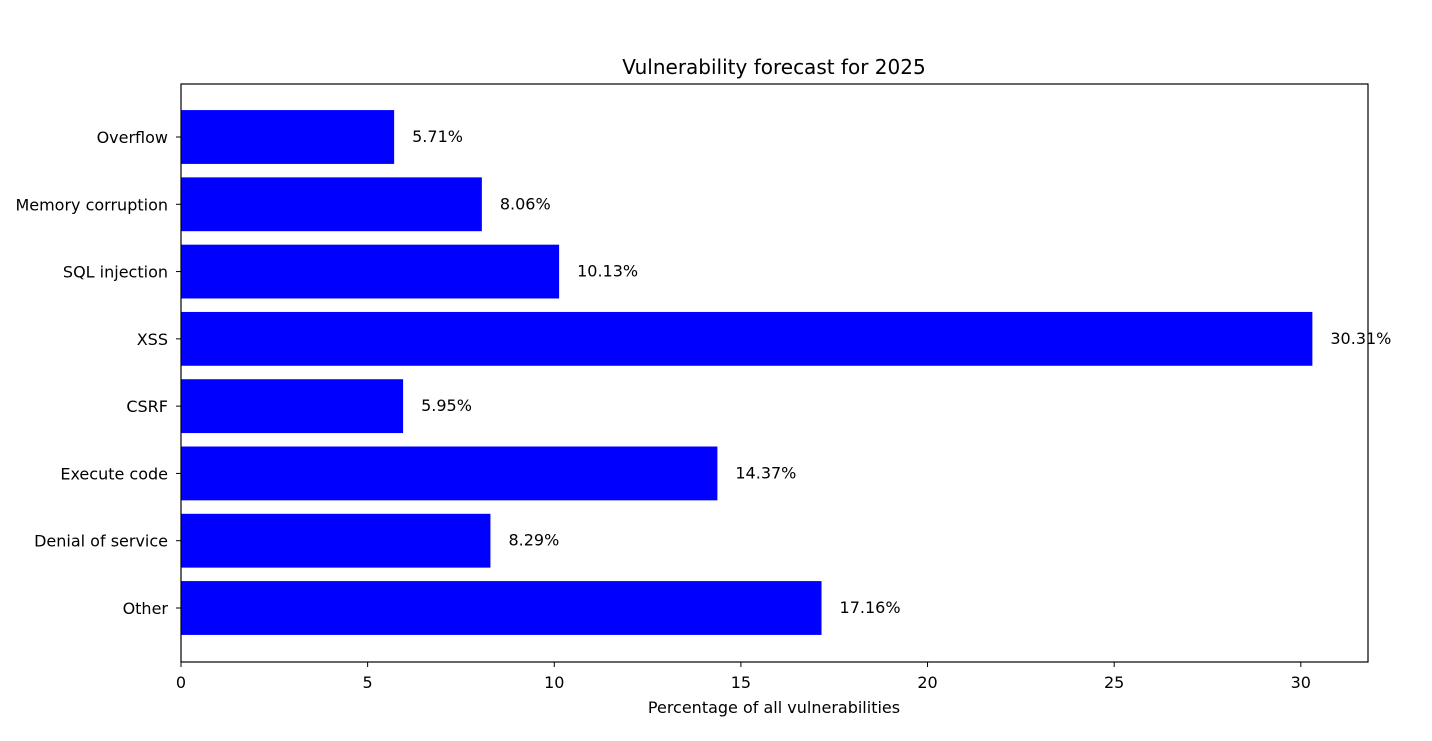 This screenshot has height=741, width=1432. What do you see at coordinates (446, 405) in the screenshot?
I see `data-label: 5.95%` at bounding box center [446, 405].